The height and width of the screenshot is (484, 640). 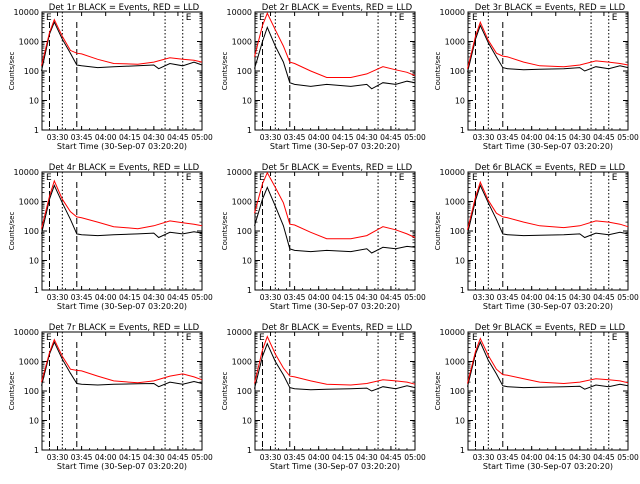 What do you see at coordinates (337, 8) in the screenshot?
I see `panel-title: Det 2r BLACK = Events, RED = LLD` at bounding box center [337, 8].